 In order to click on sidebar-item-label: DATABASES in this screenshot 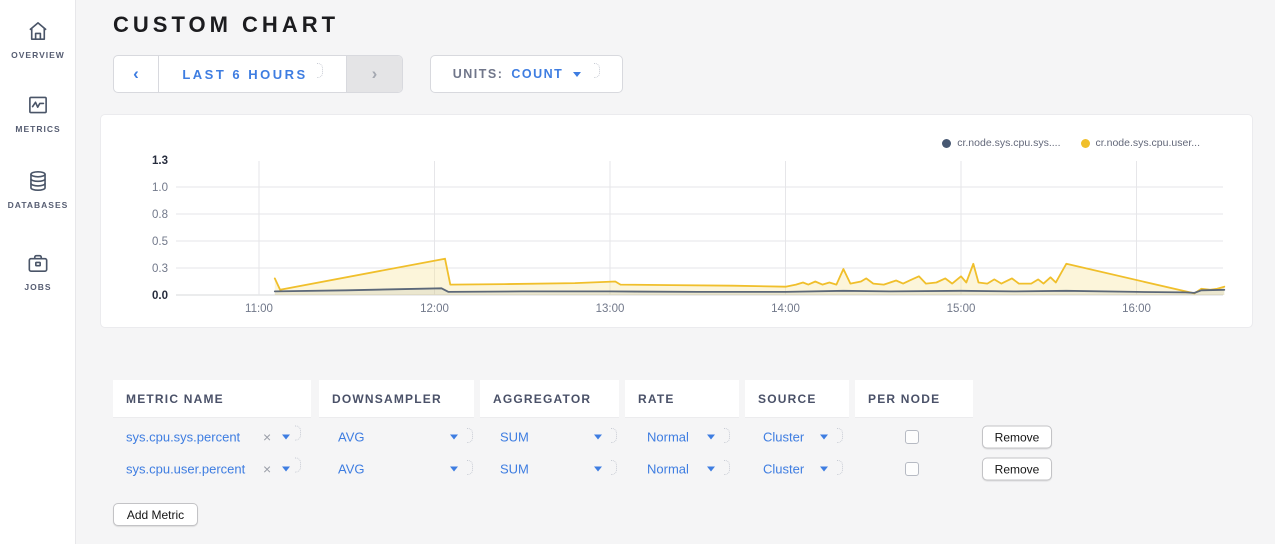, I will do `click(38, 205)`.